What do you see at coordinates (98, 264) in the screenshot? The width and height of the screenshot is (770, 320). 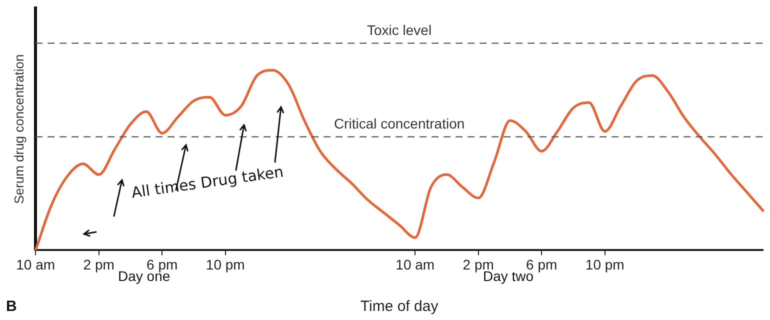 I see `x-tick-label: 2 pm` at bounding box center [98, 264].